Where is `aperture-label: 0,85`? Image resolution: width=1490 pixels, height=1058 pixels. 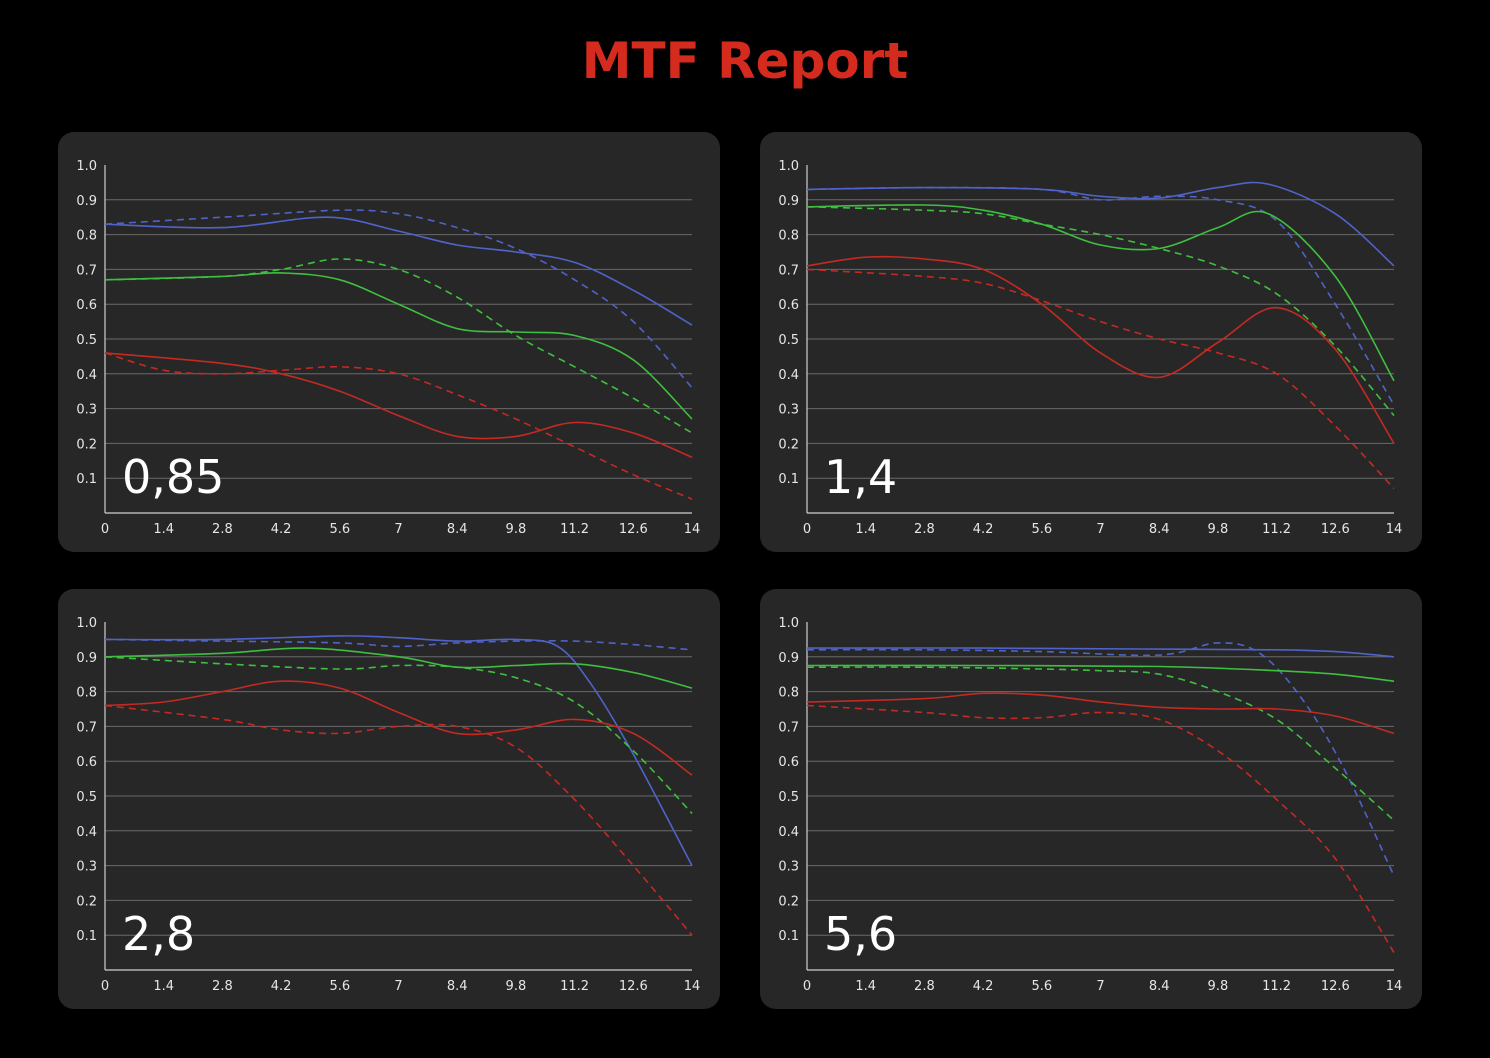 aperture-label: 0,85 is located at coordinates (173, 477).